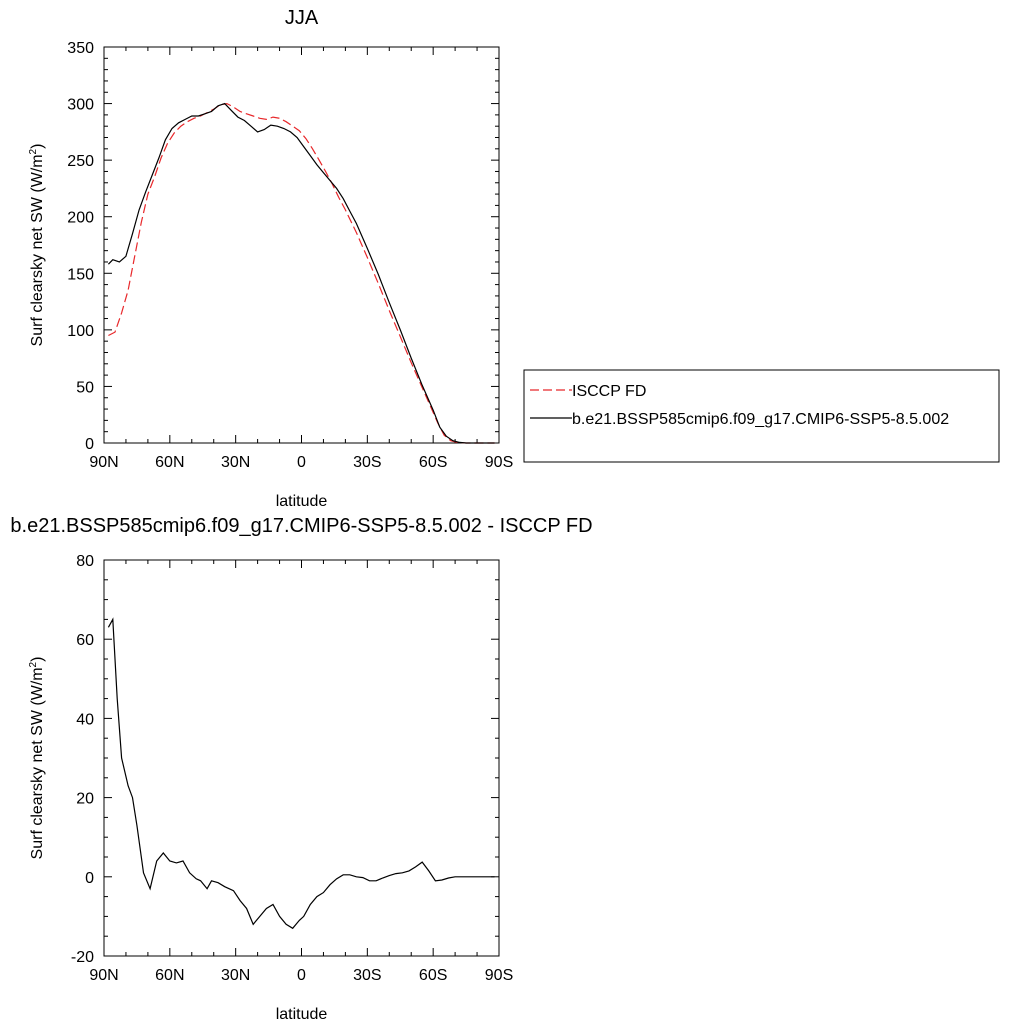 This screenshot has width=1024, height=1024. I want to click on y-tick-label: -20, so click(82, 957).